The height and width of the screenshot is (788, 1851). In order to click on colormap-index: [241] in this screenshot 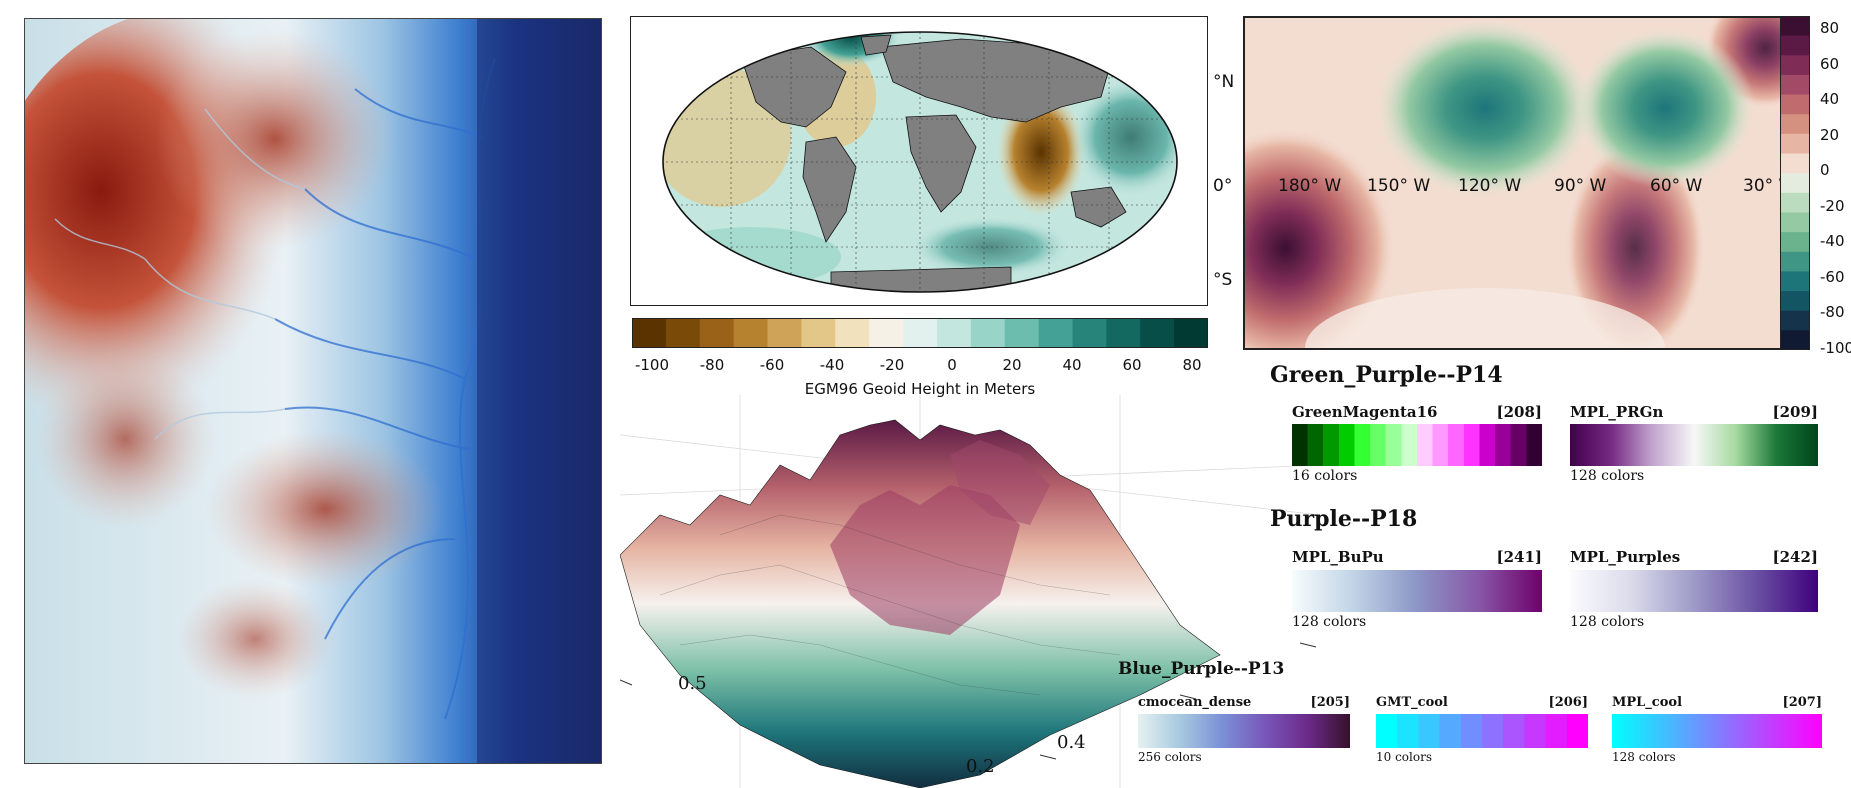, I will do `click(1519, 557)`.